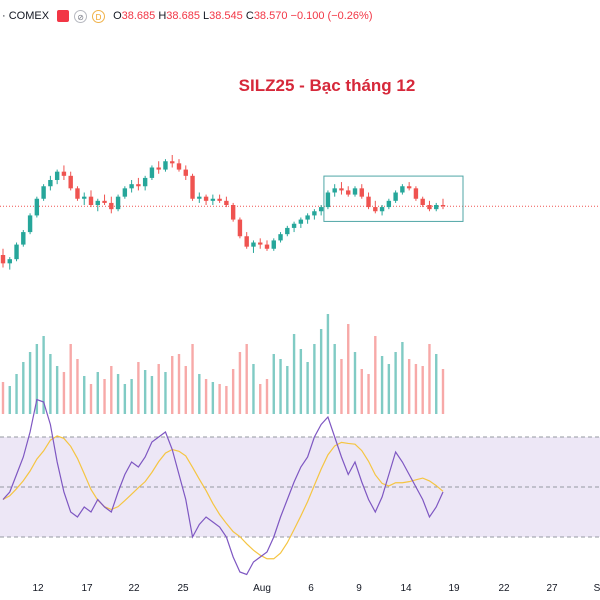 This screenshot has height=600, width=600. What do you see at coordinates (596, 588) in the screenshot?
I see `x-tick-label: S` at bounding box center [596, 588].